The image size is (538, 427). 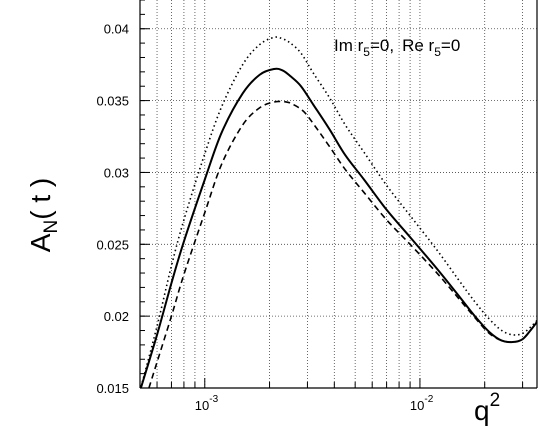 What do you see at coordinates (112, 101) in the screenshot?
I see `y-tick-label: 0.035` at bounding box center [112, 101].